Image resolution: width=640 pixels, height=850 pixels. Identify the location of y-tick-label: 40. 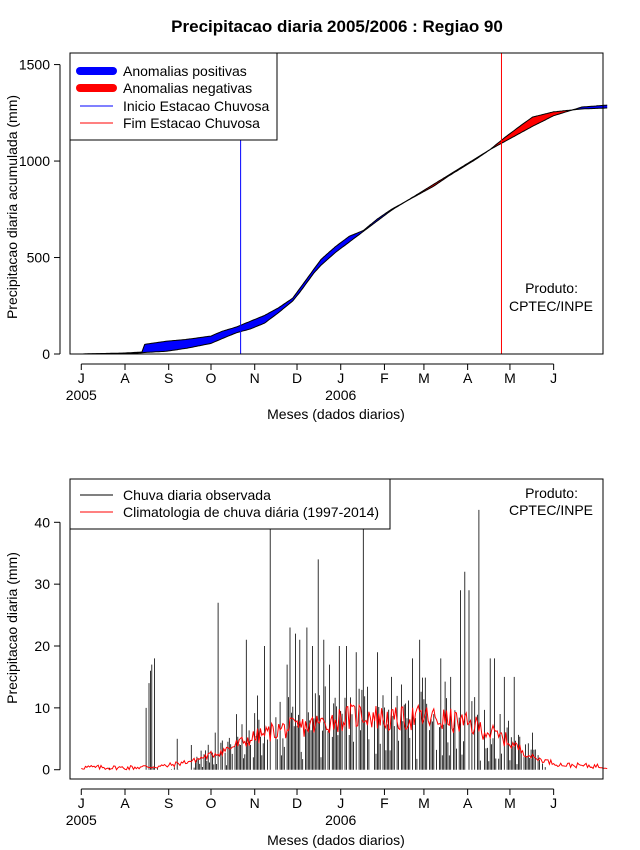
(42, 522).